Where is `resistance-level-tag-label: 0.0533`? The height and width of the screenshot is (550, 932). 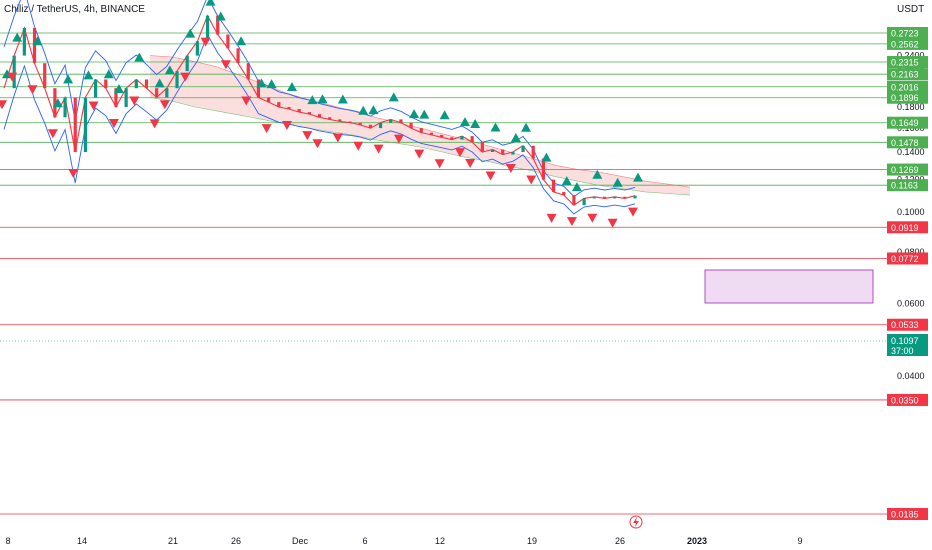 resistance-level-tag-label: 0.0533 is located at coordinates (905, 325).